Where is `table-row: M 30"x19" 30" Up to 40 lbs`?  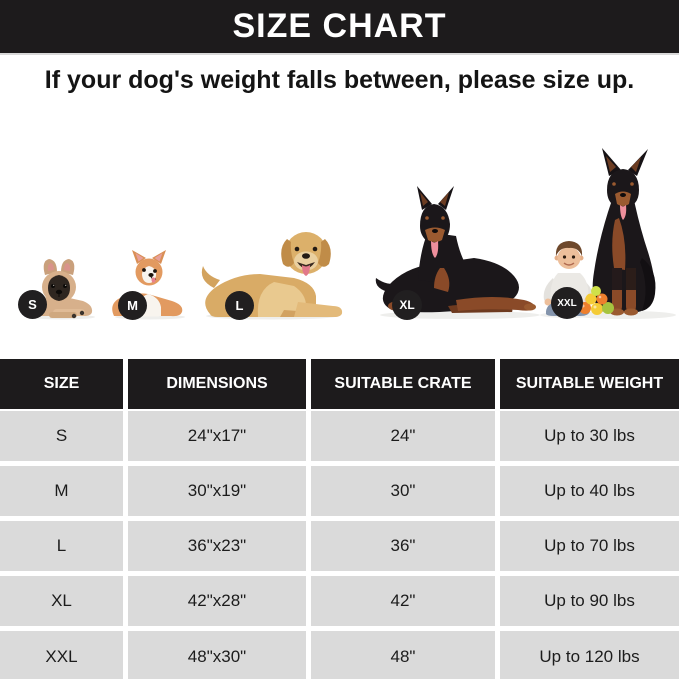 table-row: M 30"x19" 30" Up to 40 lbs is located at coordinates (339, 491).